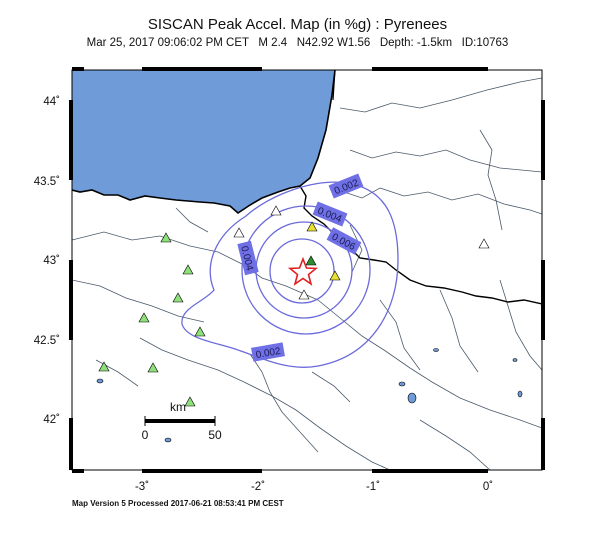 The image size is (595, 542). Describe the element at coordinates (182, 421) in the screenshot. I see `scale-bar: km 0 50` at that location.